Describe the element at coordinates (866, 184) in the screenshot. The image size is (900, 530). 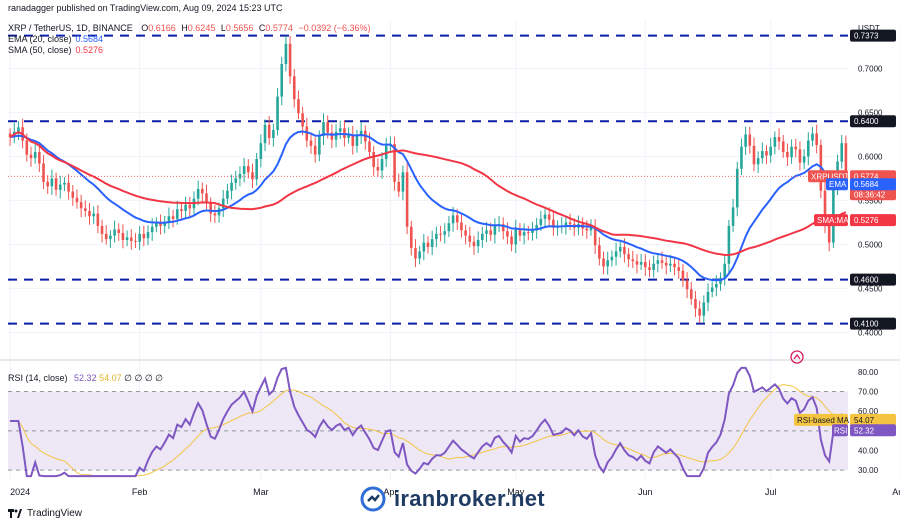
I see `ema-value-tag-text: 0.5684` at that location.